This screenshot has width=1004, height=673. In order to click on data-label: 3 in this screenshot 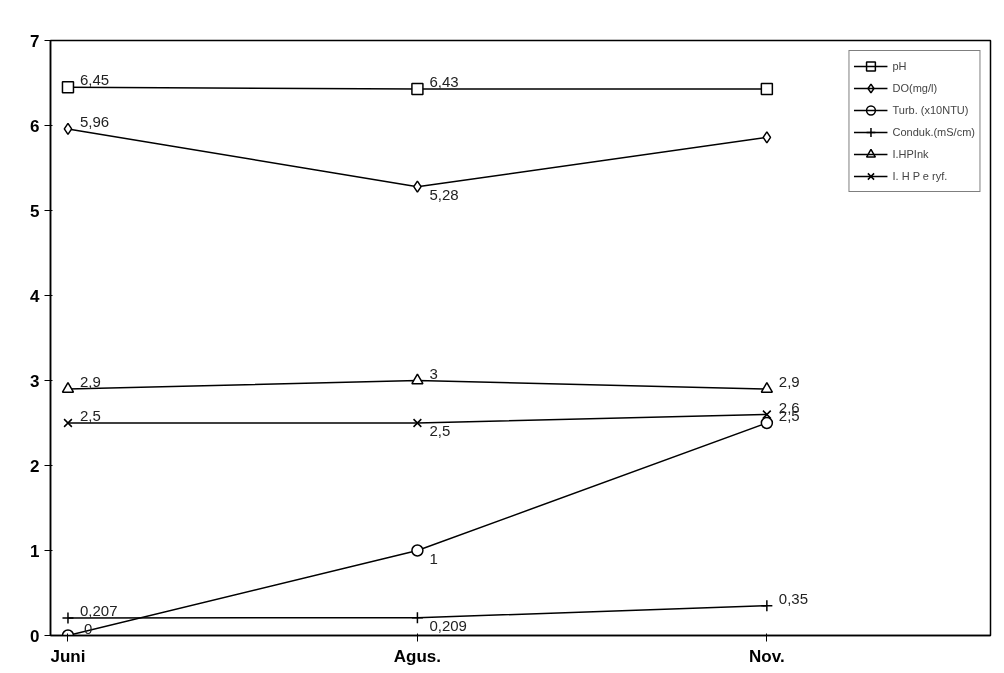, I will do `click(433, 373)`.